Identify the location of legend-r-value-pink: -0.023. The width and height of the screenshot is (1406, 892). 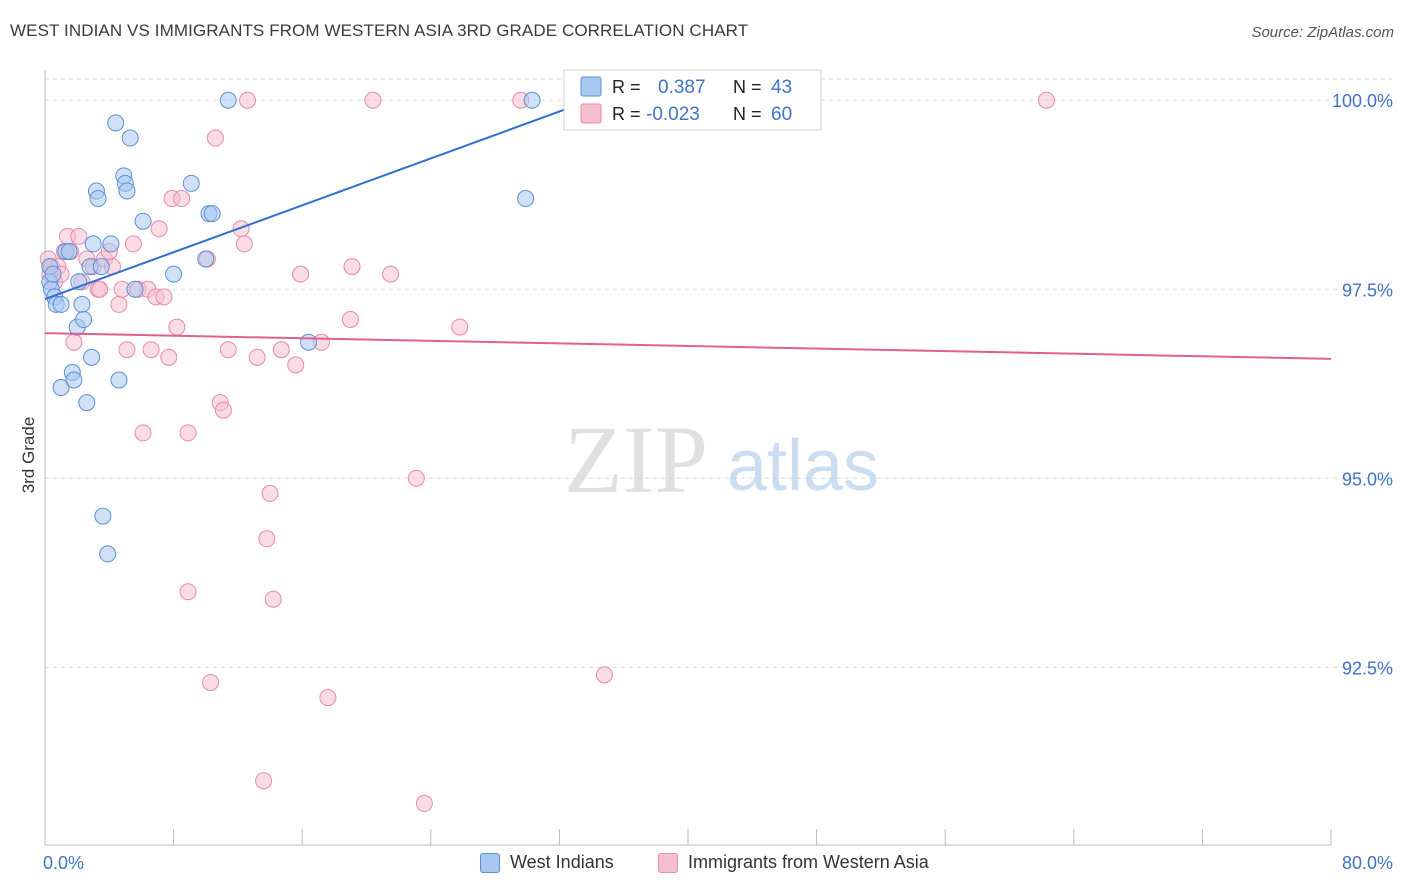
(673, 114).